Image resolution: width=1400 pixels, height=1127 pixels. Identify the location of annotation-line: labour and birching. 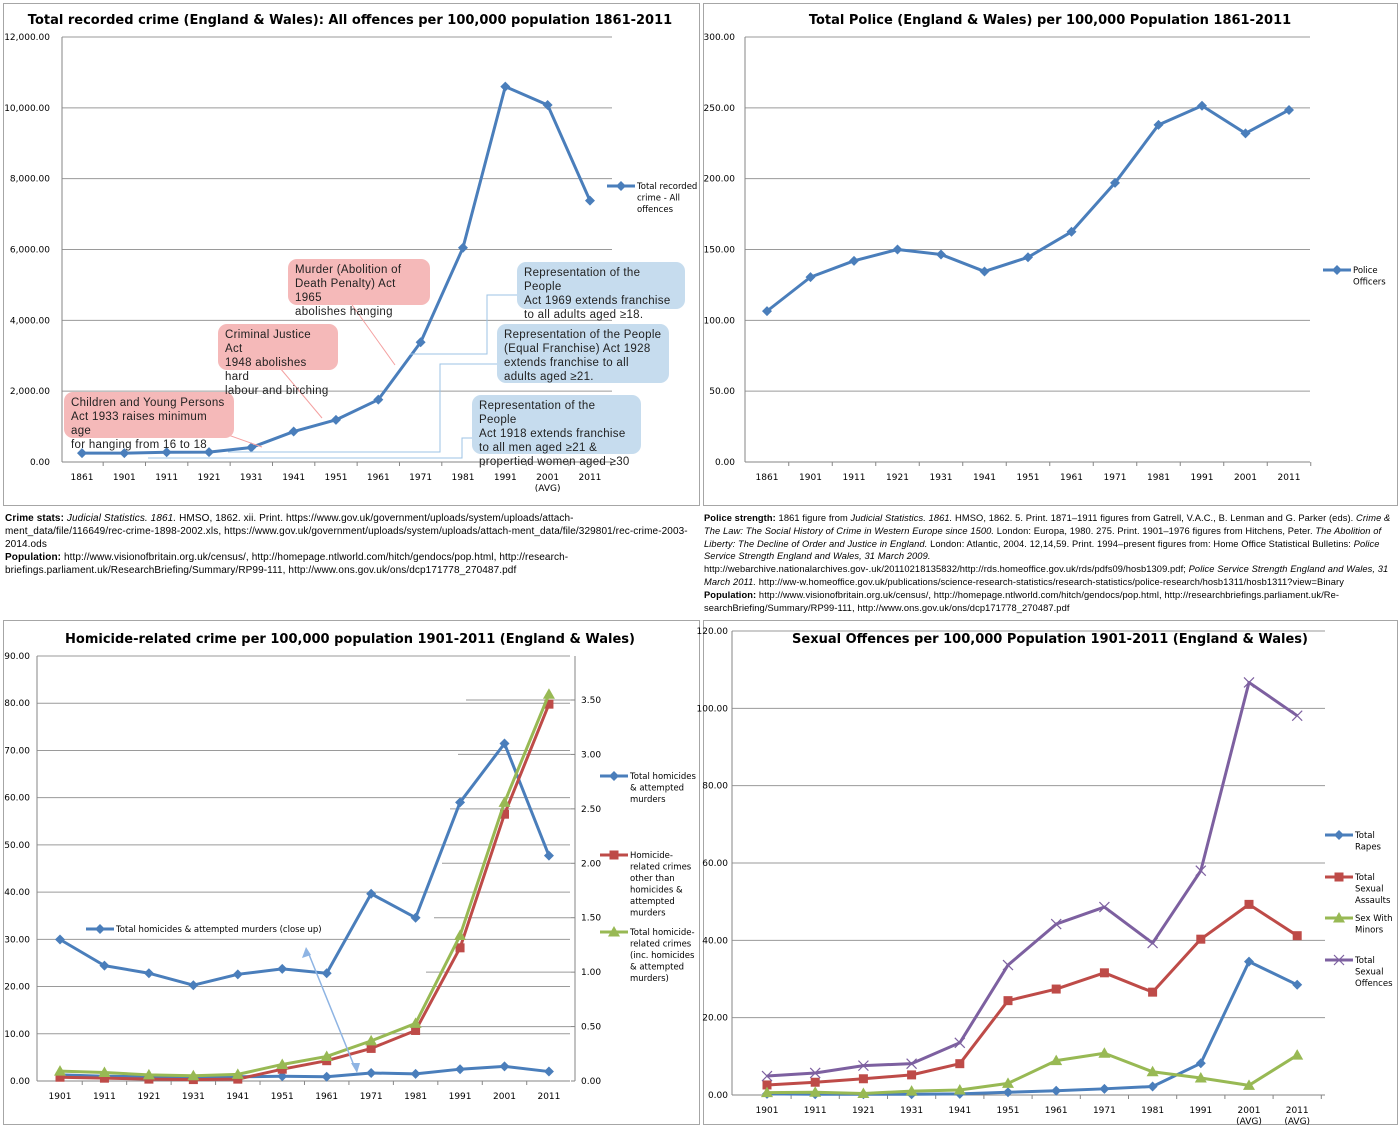
(277, 391).